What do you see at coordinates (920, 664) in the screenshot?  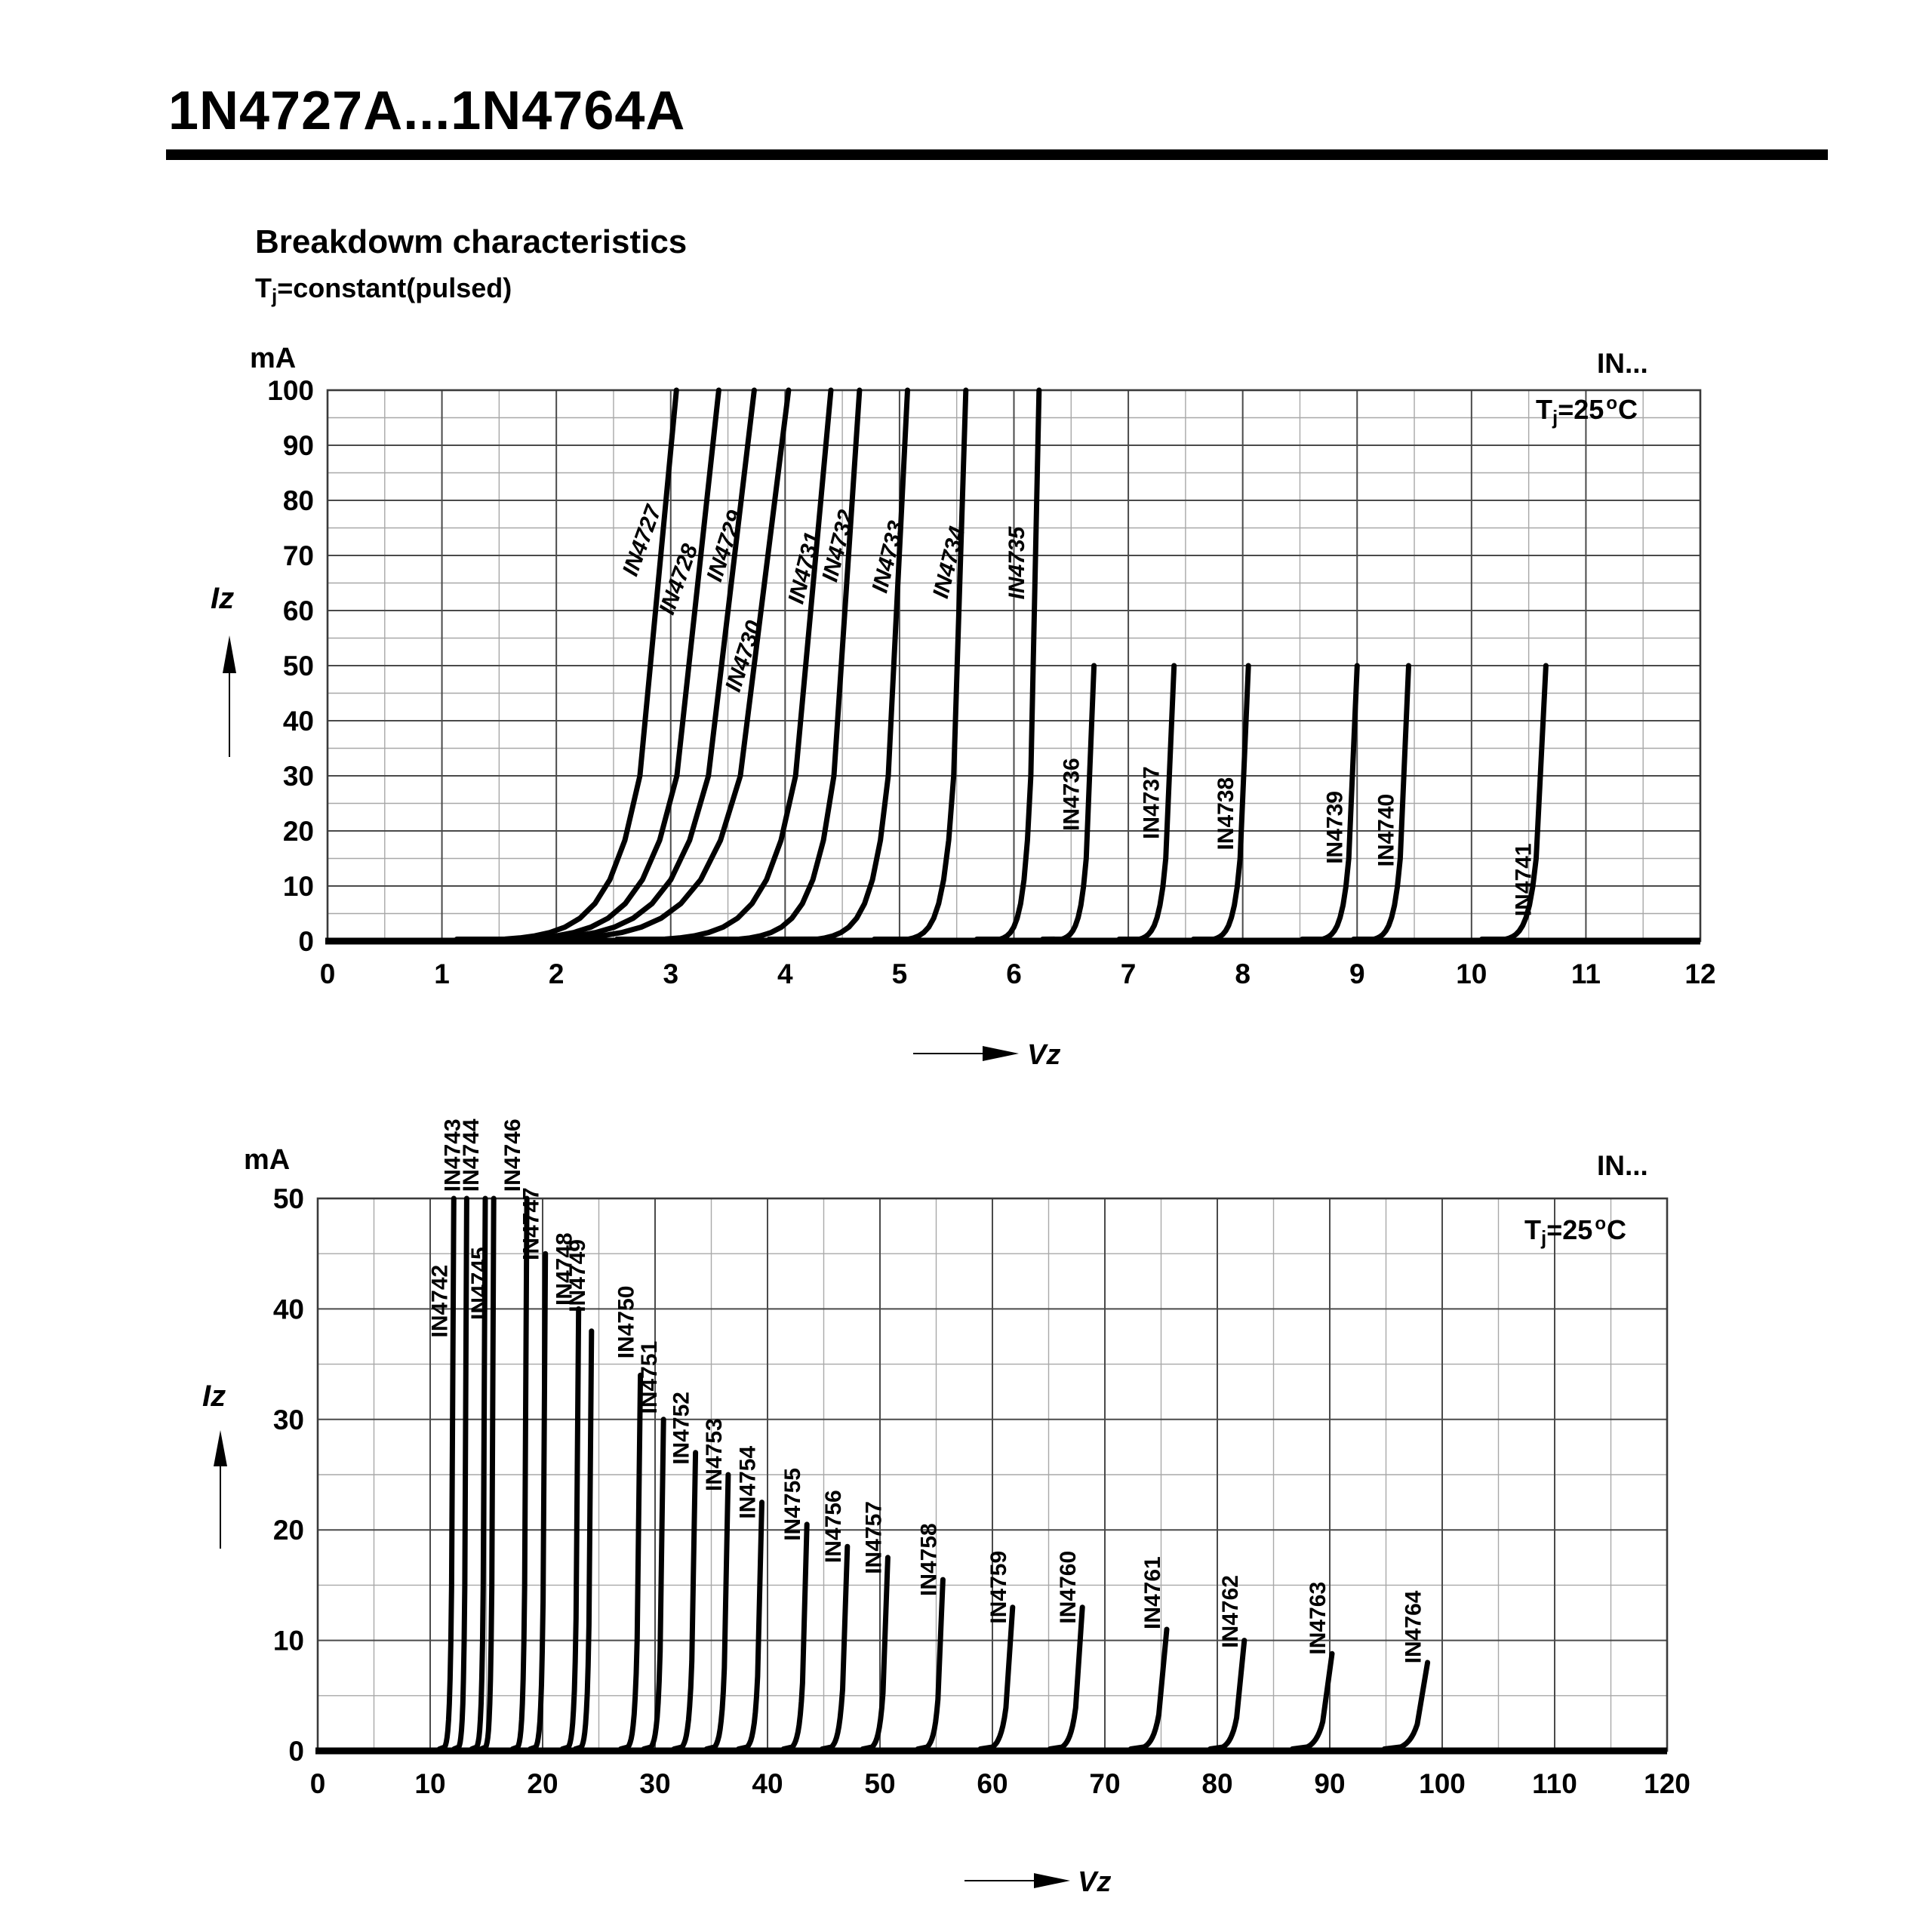 I see `curve-IN4734` at bounding box center [920, 664].